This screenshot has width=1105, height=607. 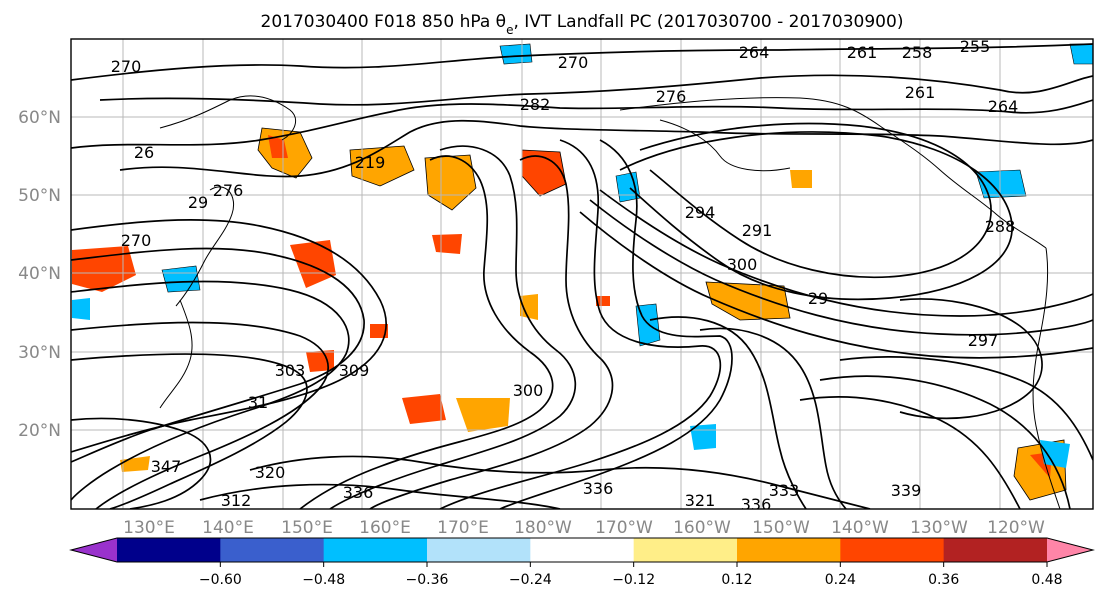 What do you see at coordinates (633, 580) in the screenshot?
I see `colorbar-tick-label: −0.12` at bounding box center [633, 580].